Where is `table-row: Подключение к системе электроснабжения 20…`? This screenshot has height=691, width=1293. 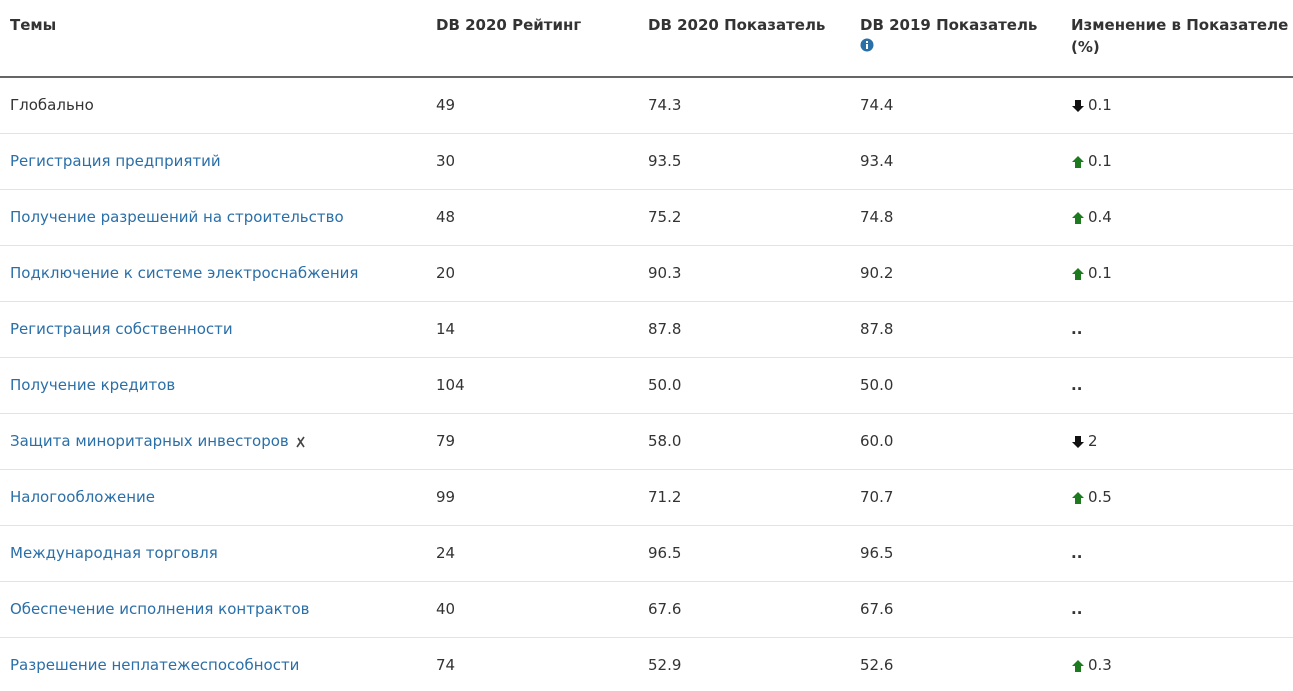 table-row: Подключение к системе электроснабжения 20… is located at coordinates (646, 274).